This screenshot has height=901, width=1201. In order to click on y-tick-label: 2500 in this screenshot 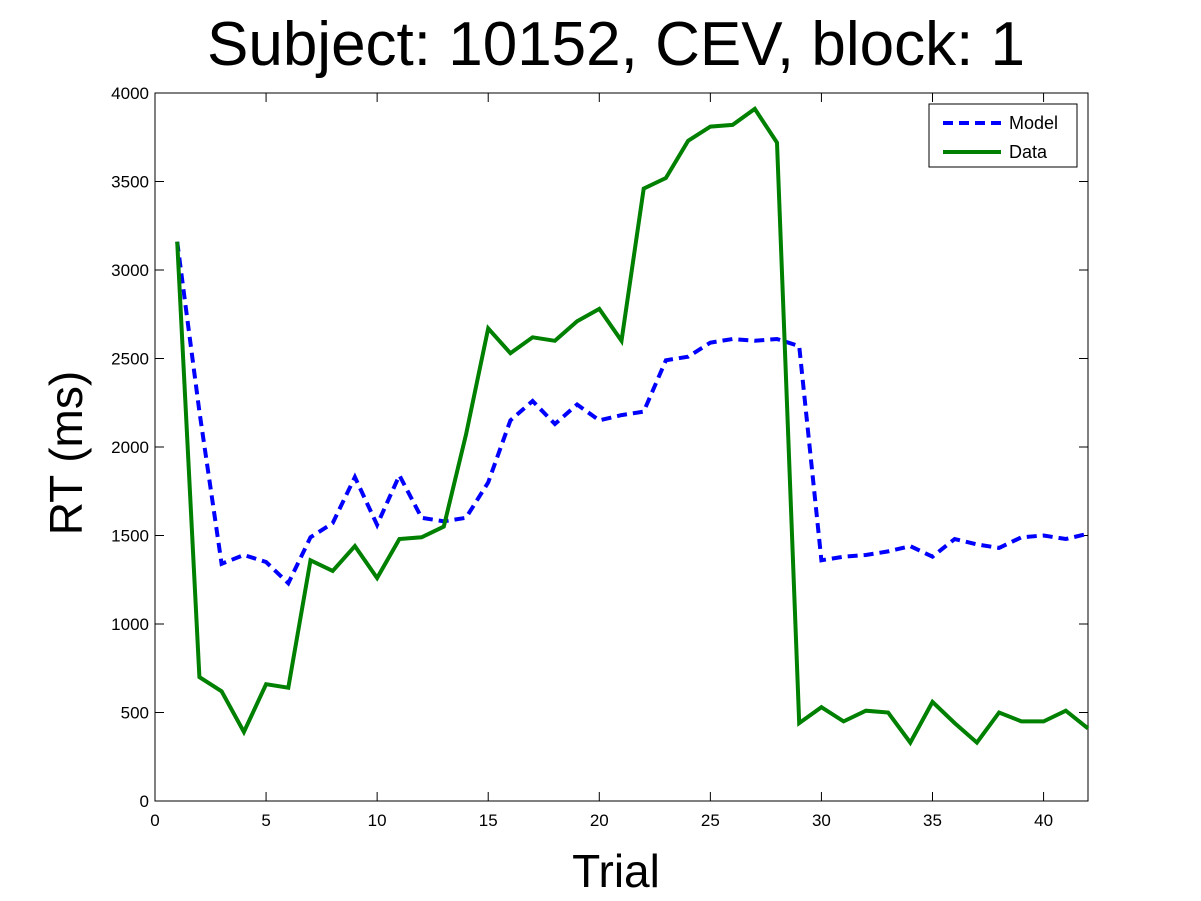, I will do `click(130, 359)`.